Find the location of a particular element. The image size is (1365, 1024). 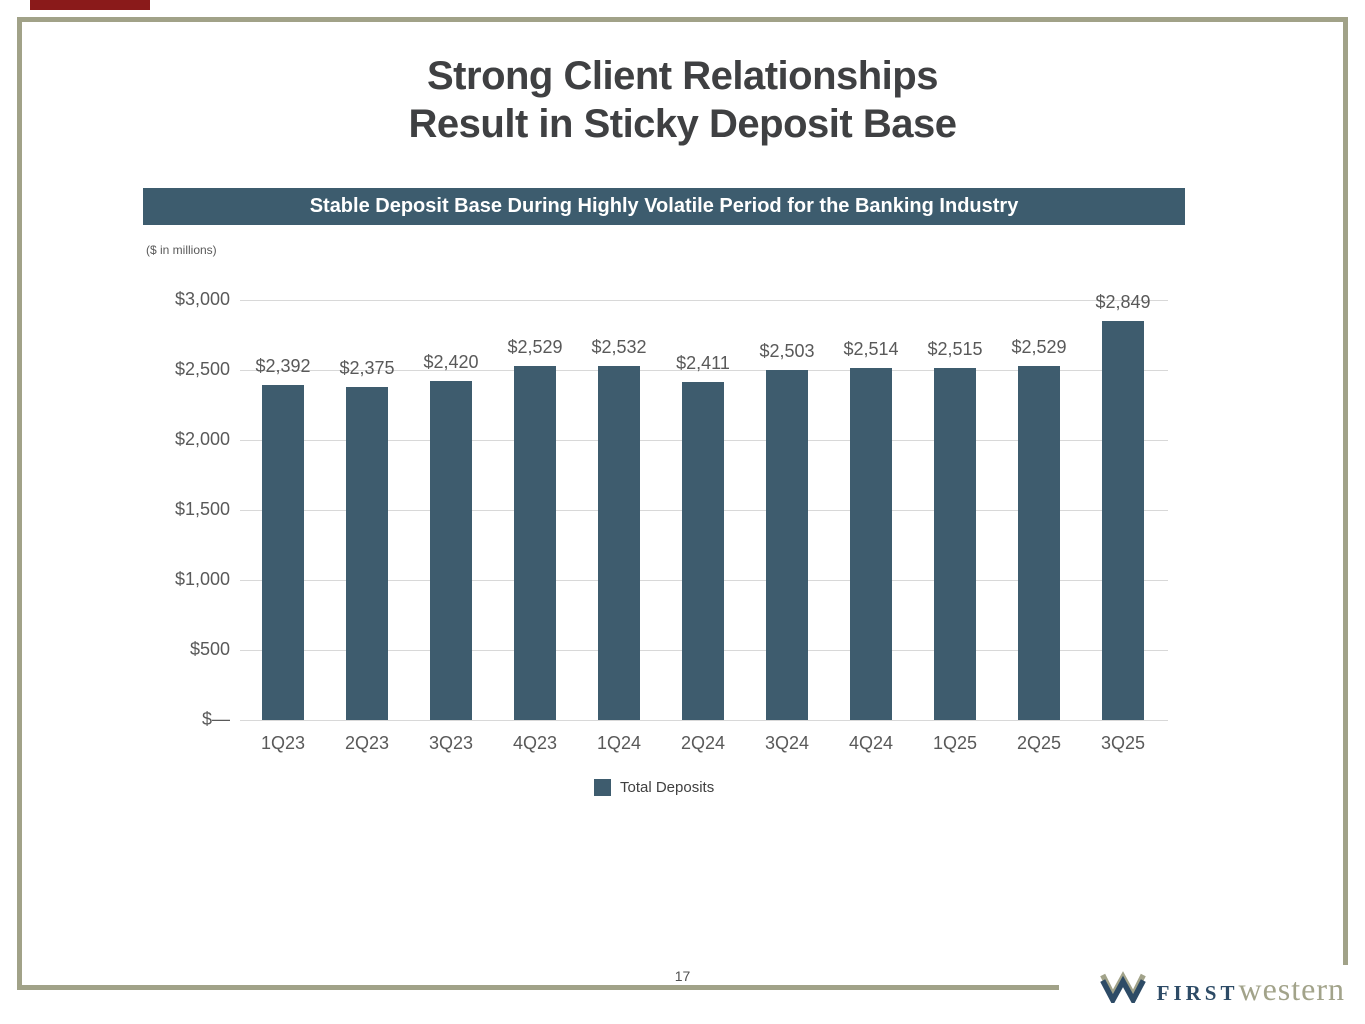

x-axis-label: 1Q25 is located at coordinates (955, 743).